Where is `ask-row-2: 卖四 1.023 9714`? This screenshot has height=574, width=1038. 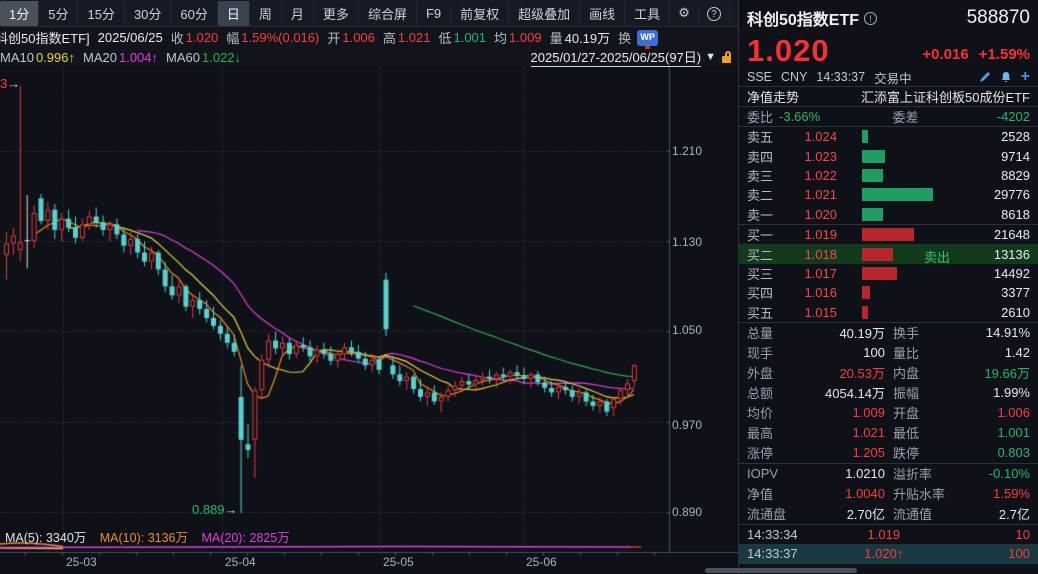
ask-row-2: 卖四 1.023 9714 is located at coordinates (888, 155).